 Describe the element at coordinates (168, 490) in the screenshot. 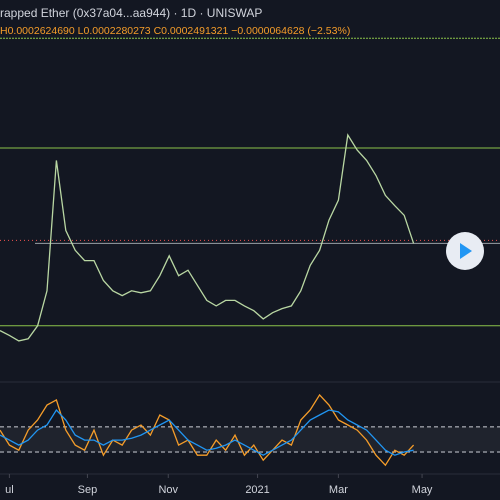

I see `x-tick-label: Nov` at that location.